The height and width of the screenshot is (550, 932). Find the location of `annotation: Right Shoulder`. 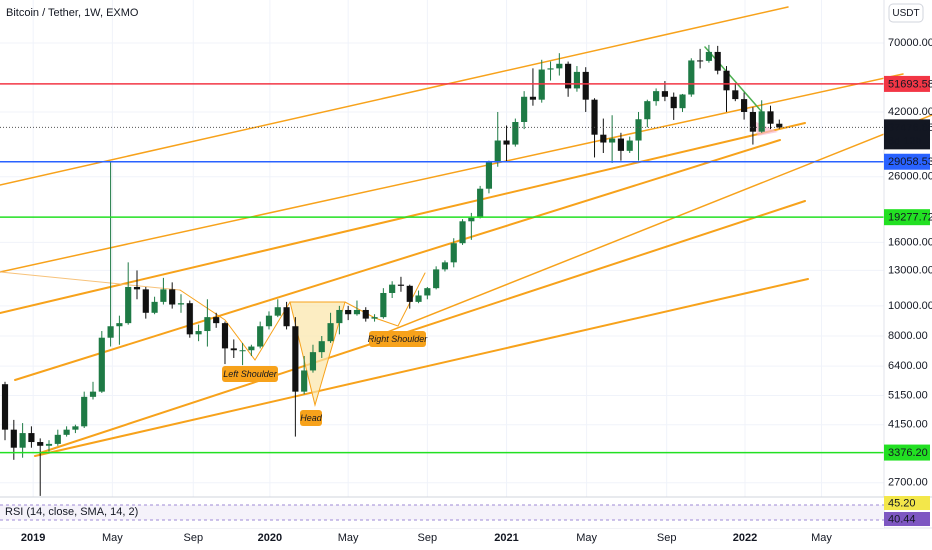

annotation: Right Shoulder is located at coordinates (398, 339).